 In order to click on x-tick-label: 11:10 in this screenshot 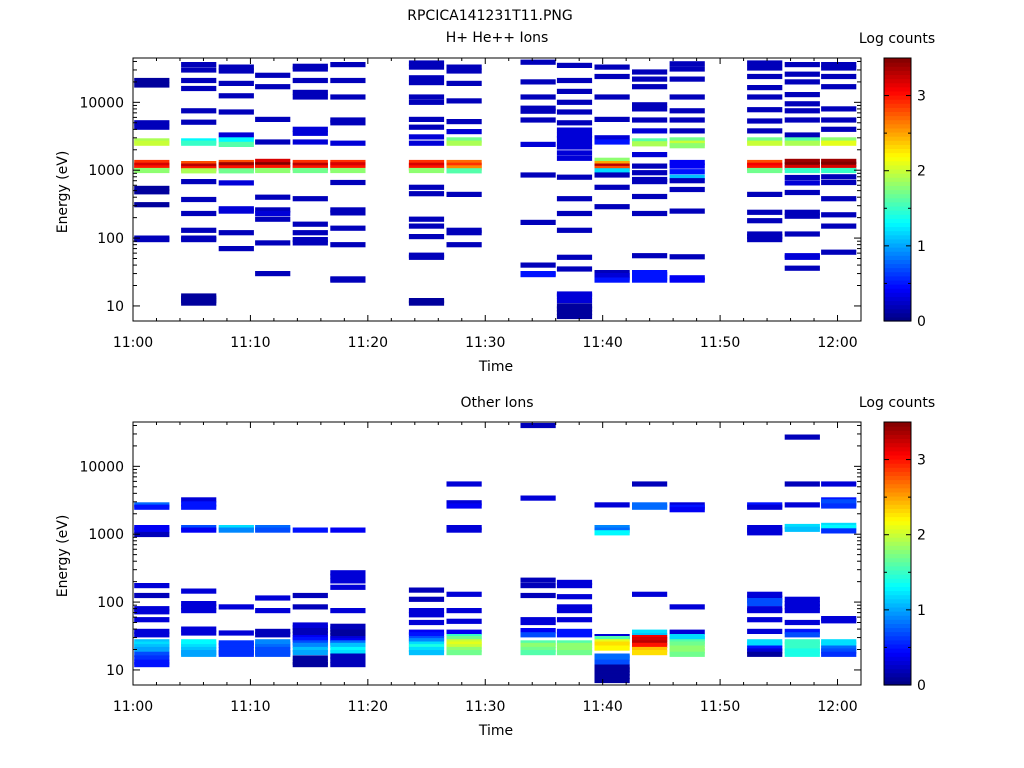, I will do `click(250, 707)`.